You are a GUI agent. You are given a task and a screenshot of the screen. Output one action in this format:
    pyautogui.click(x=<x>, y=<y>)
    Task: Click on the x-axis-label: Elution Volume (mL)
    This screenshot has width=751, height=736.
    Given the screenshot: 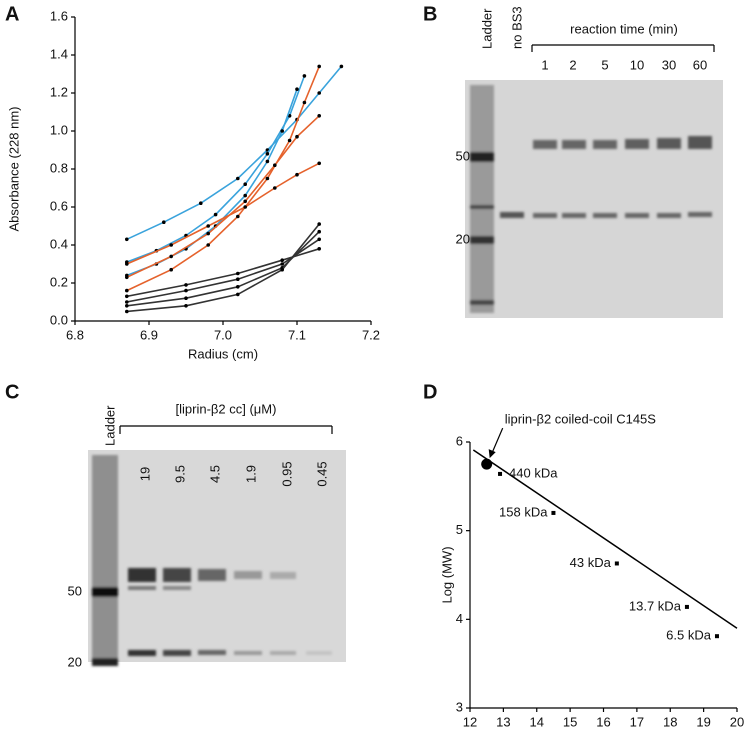 What is the action you would take?
    pyautogui.click(x=603, y=734)
    